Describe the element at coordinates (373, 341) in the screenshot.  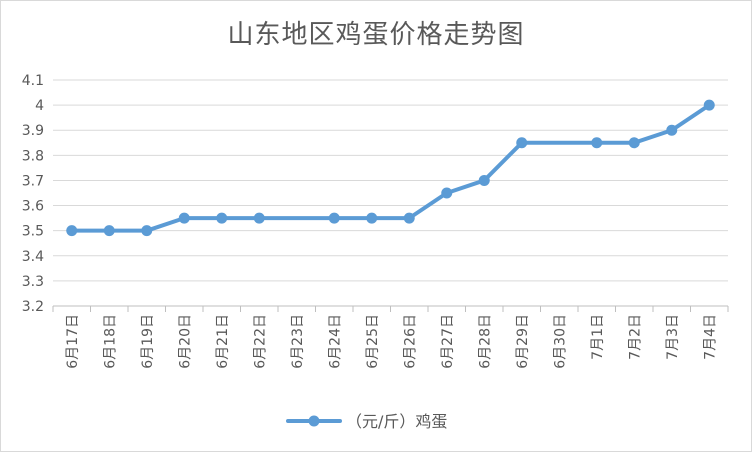
I see `x-tick-label: 6月25日` at that location.